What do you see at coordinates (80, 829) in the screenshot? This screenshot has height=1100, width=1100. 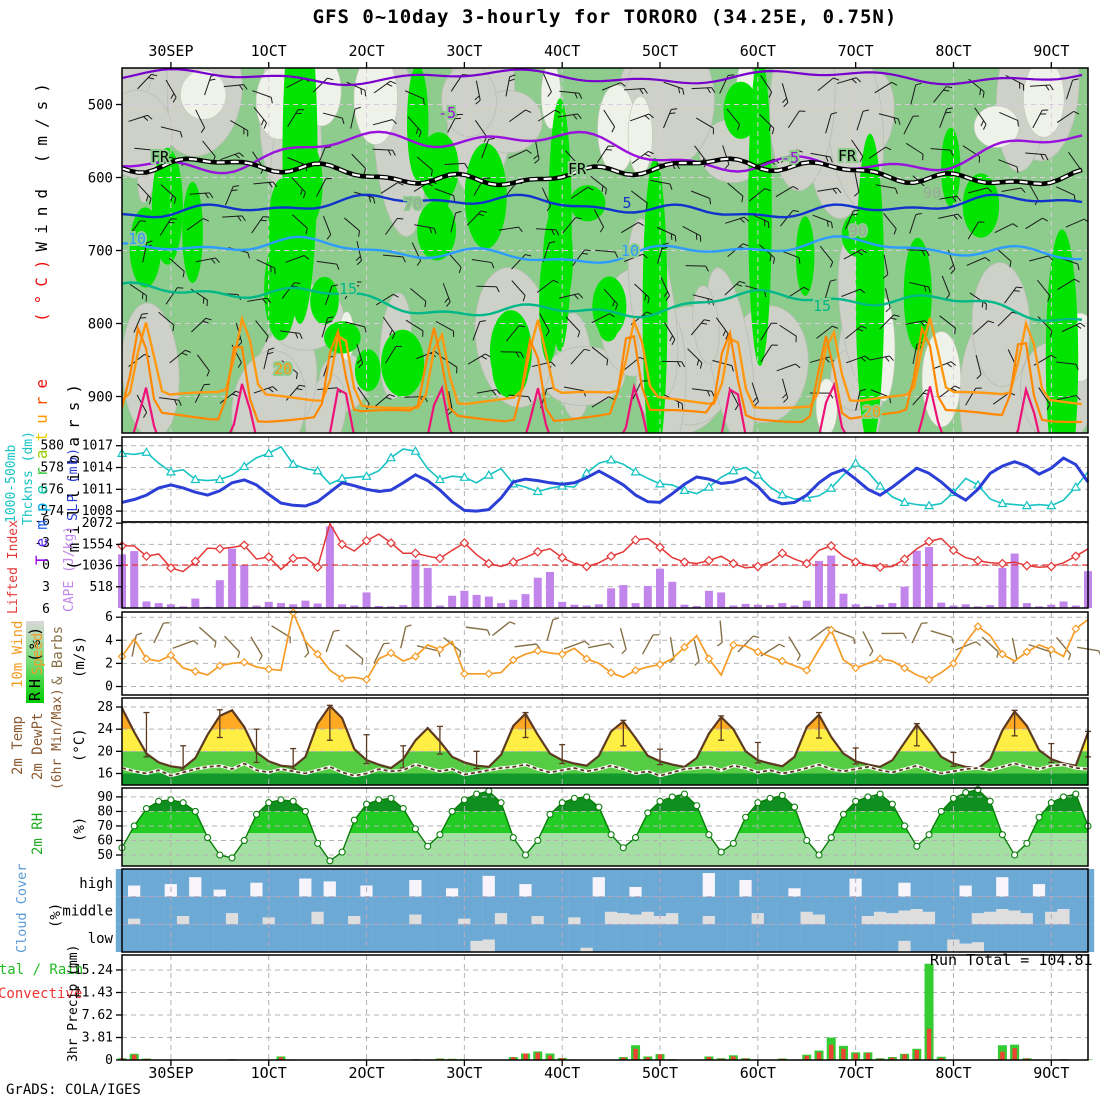 I see `rh2m-unit-label: (%)` at bounding box center [80, 829].